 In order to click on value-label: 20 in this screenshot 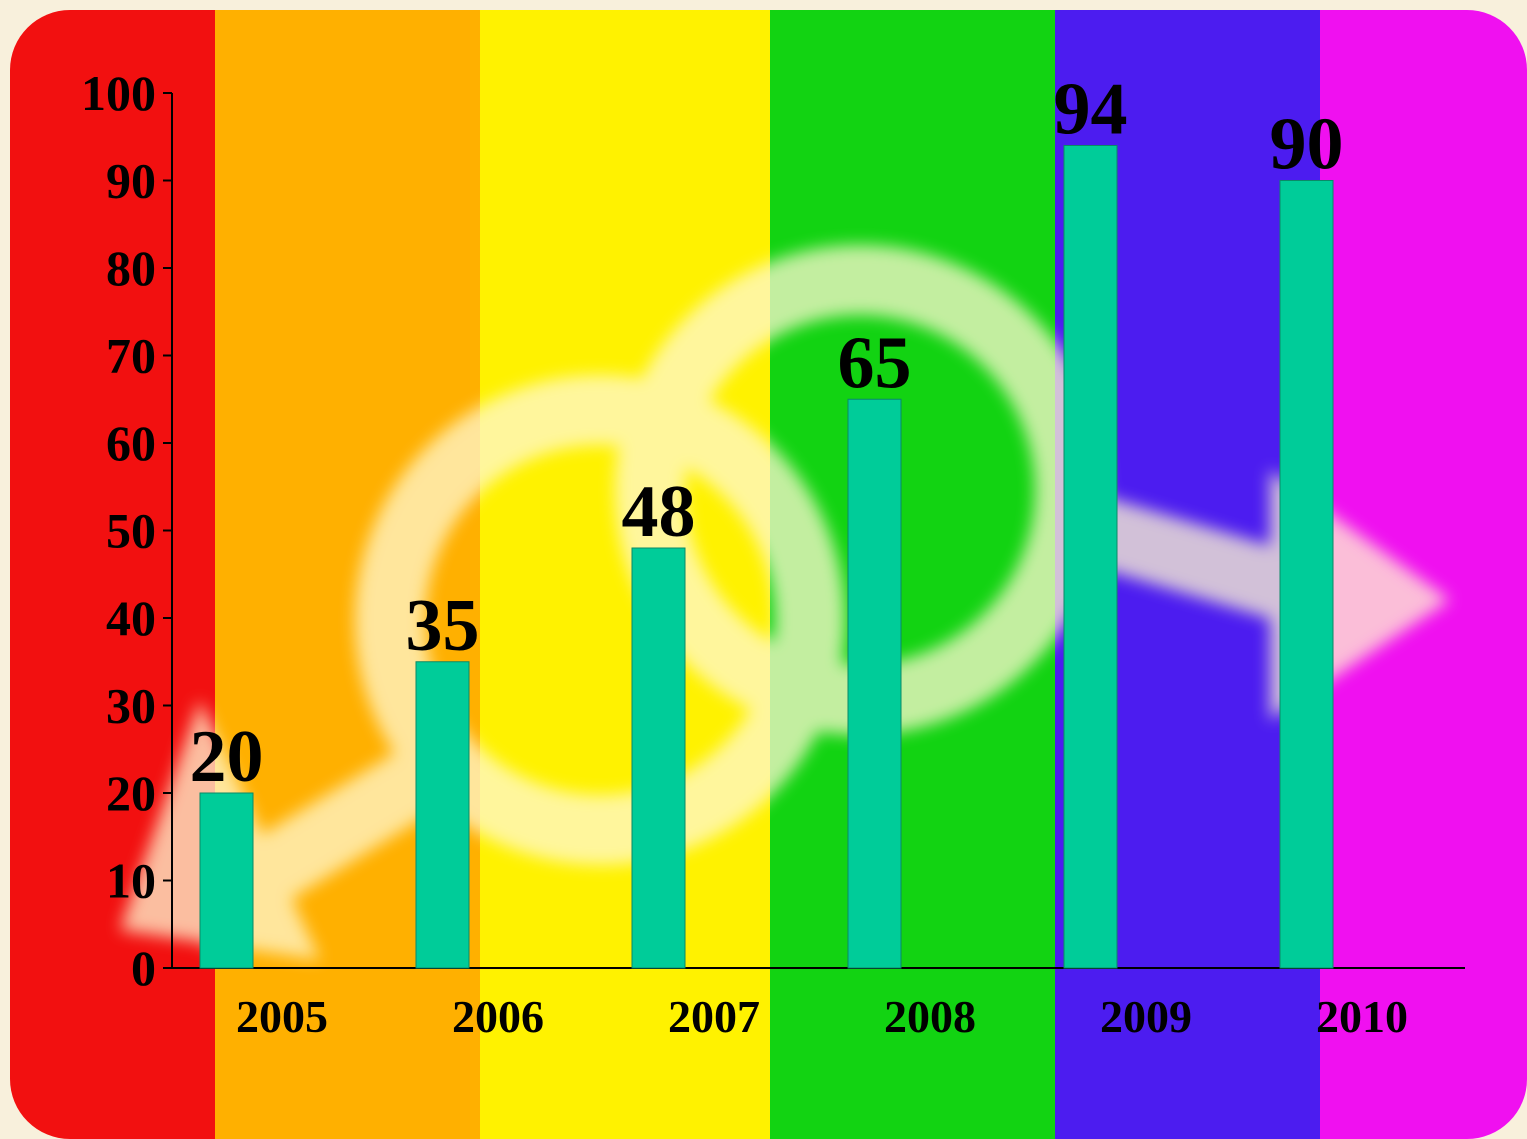, I will do `click(227, 757)`.